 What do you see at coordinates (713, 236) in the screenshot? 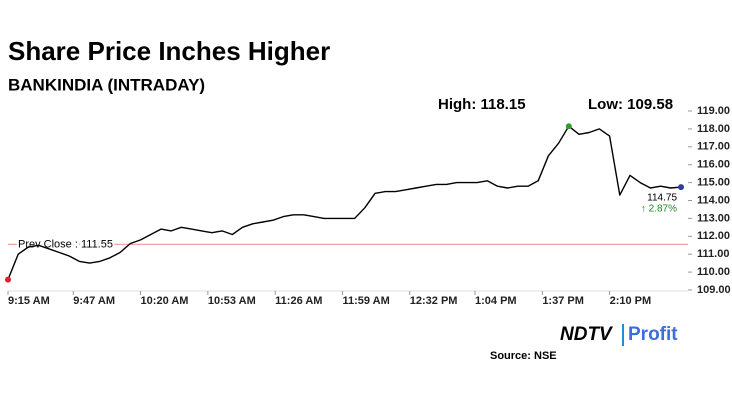
I see `y-tick-label: 112.00` at bounding box center [713, 236].